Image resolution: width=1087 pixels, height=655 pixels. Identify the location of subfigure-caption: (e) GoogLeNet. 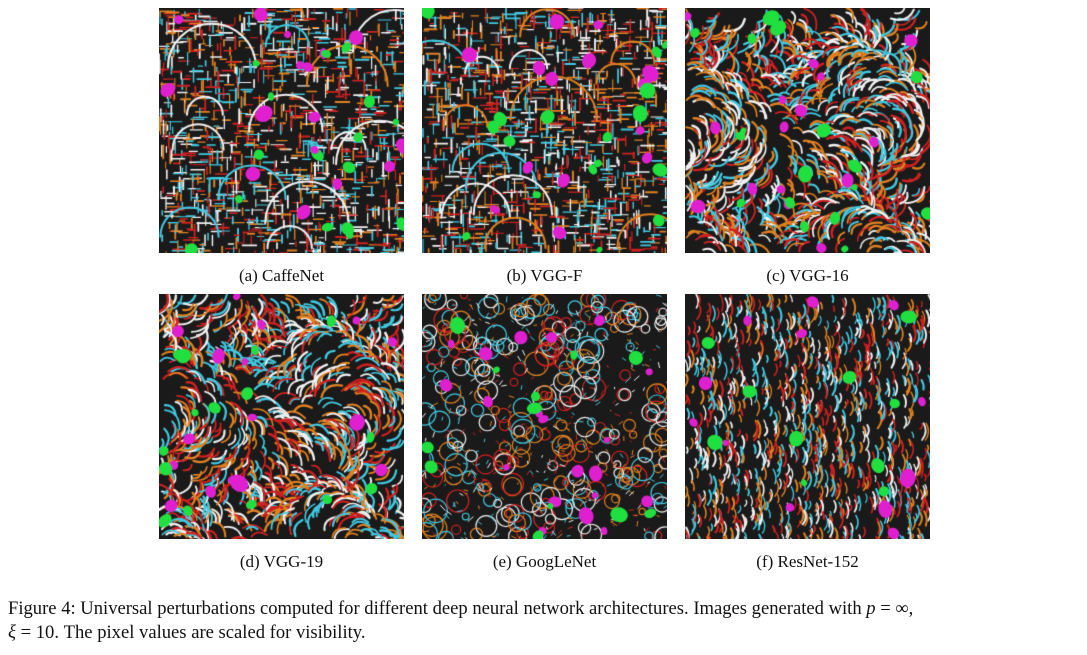
(544, 561).